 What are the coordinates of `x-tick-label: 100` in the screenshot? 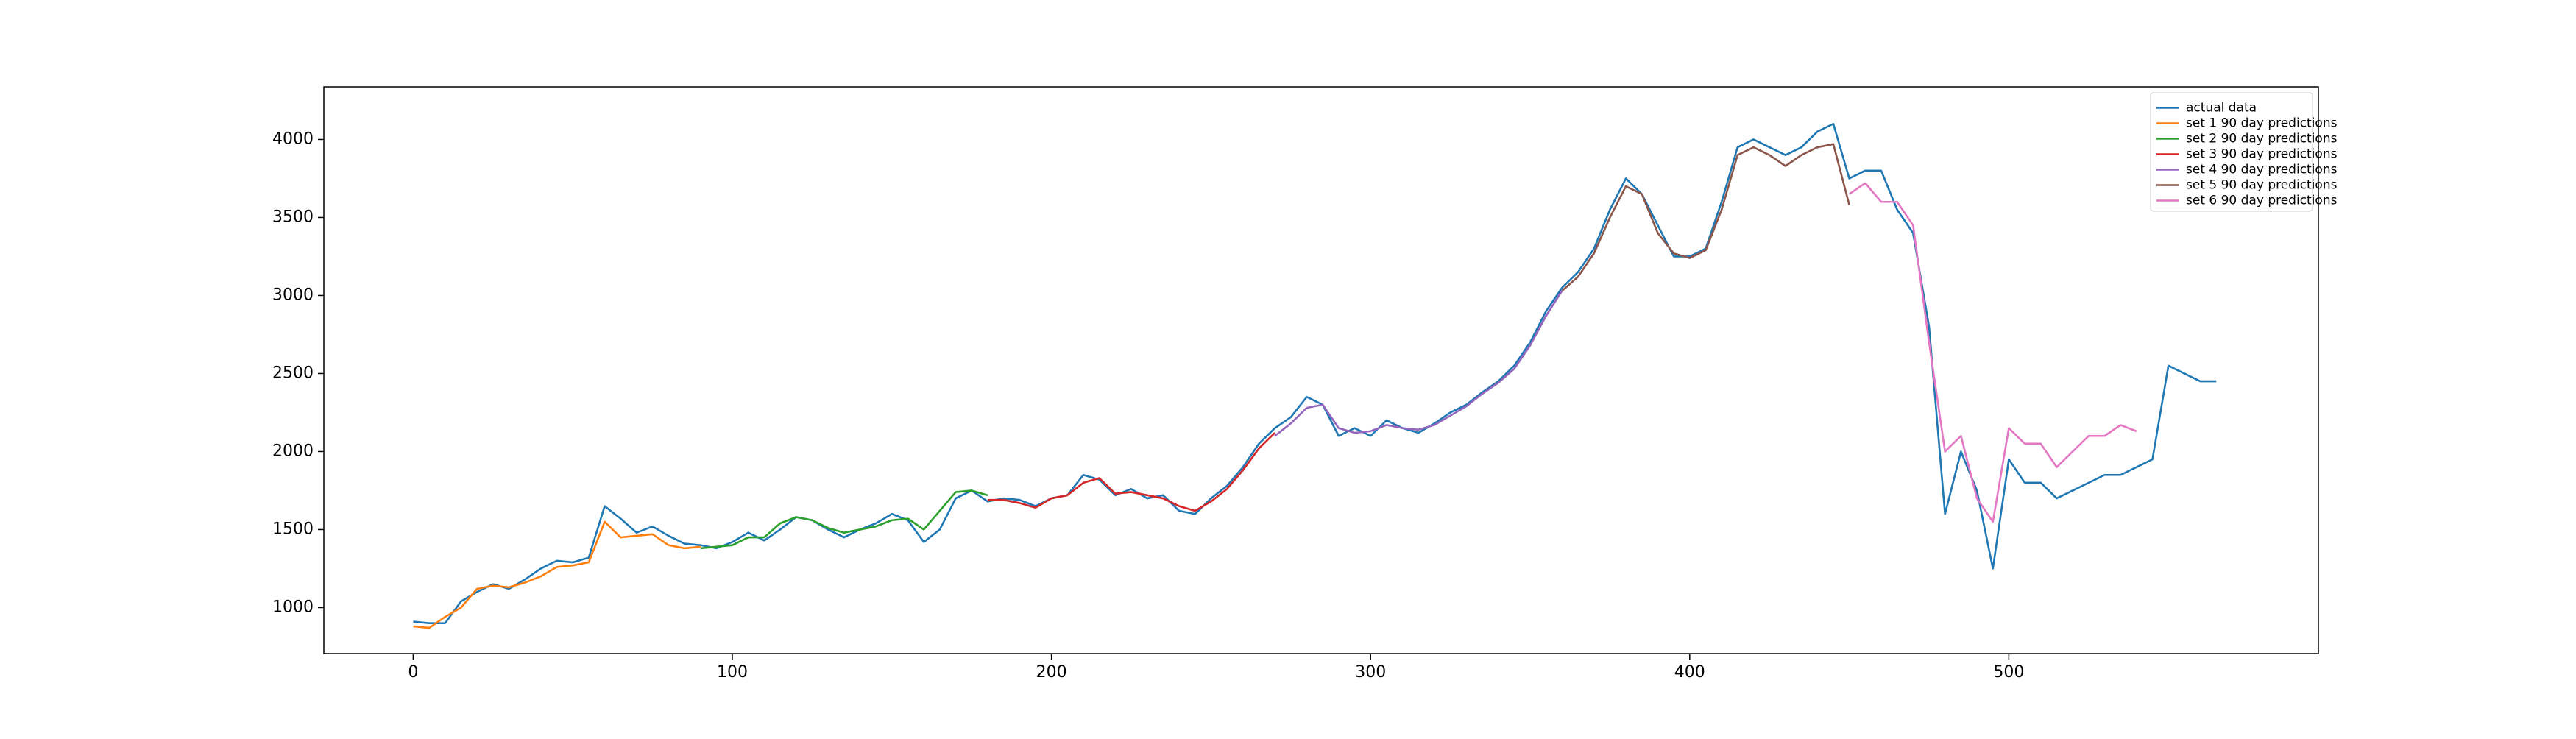 It's located at (732, 673).